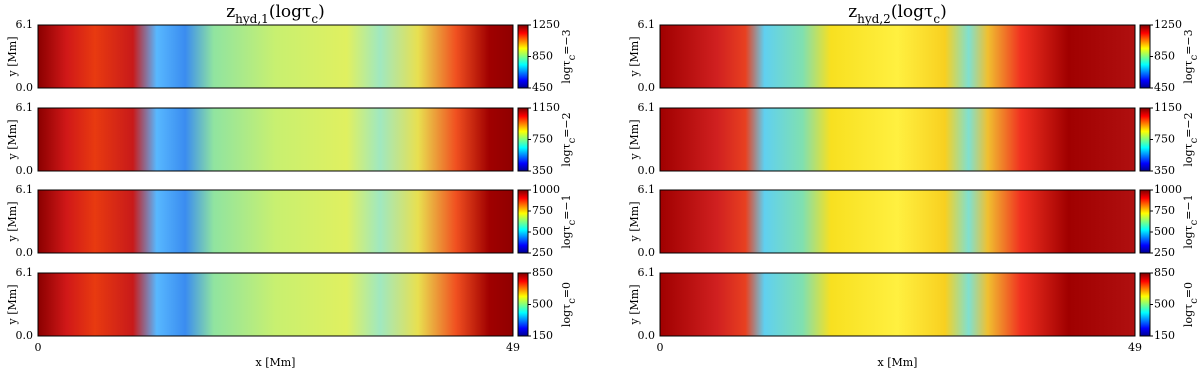 The width and height of the screenshot is (1200, 369). What do you see at coordinates (1188, 290) in the screenshot?
I see `colorbar-label-rest: =0` at bounding box center [1188, 290].